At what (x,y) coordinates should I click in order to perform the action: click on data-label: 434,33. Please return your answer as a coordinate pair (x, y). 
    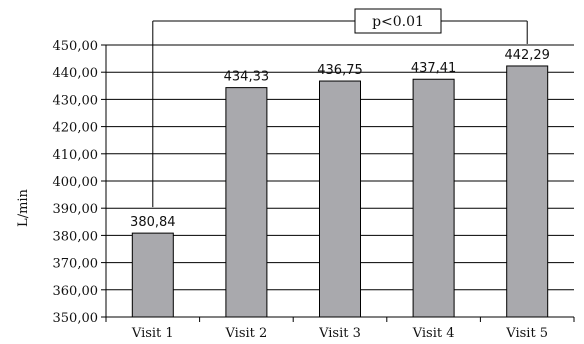
    Looking at the image, I should click on (247, 77).